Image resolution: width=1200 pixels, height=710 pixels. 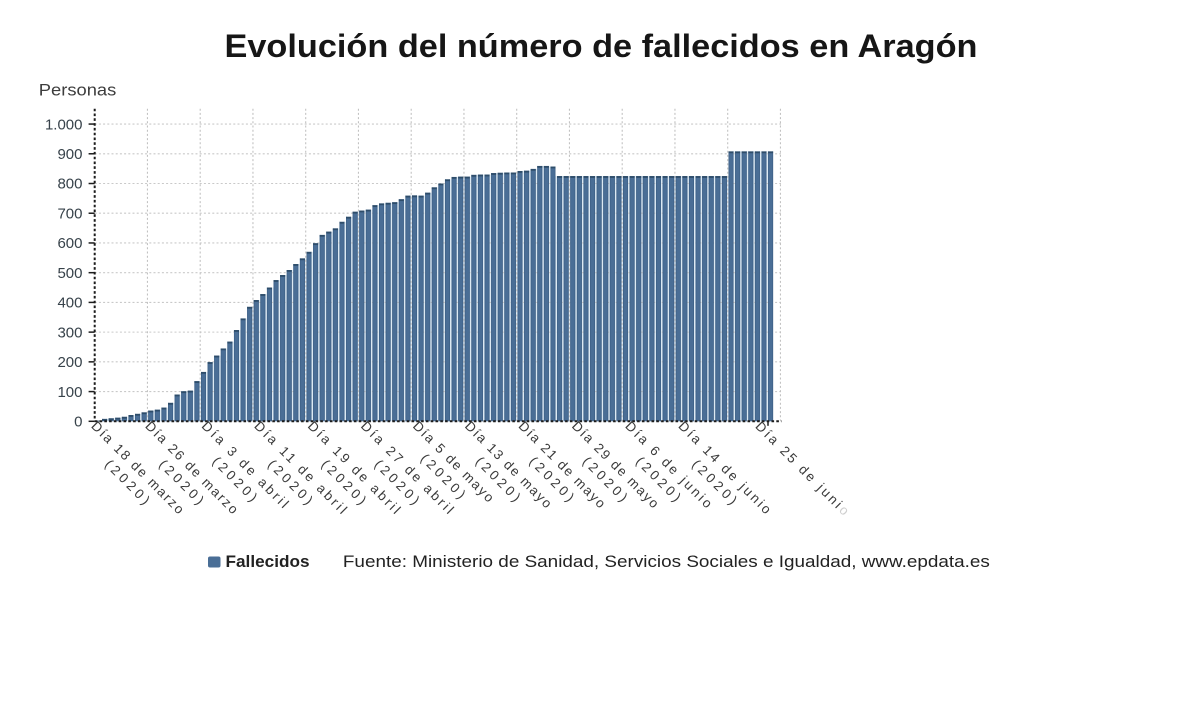 What do you see at coordinates (69, 184) in the screenshot?
I see `svg-text: 800` at bounding box center [69, 184].